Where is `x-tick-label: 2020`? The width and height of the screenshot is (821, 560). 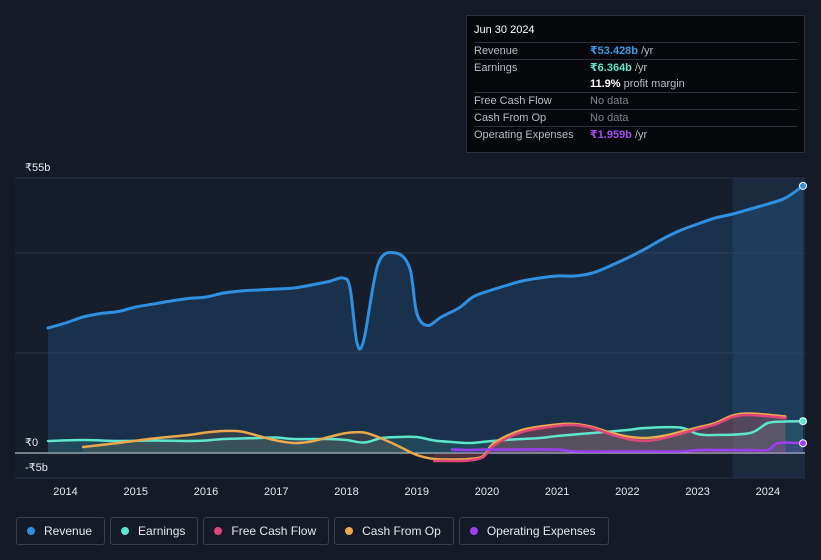
x-tick-label: 2020 is located at coordinates (487, 492).